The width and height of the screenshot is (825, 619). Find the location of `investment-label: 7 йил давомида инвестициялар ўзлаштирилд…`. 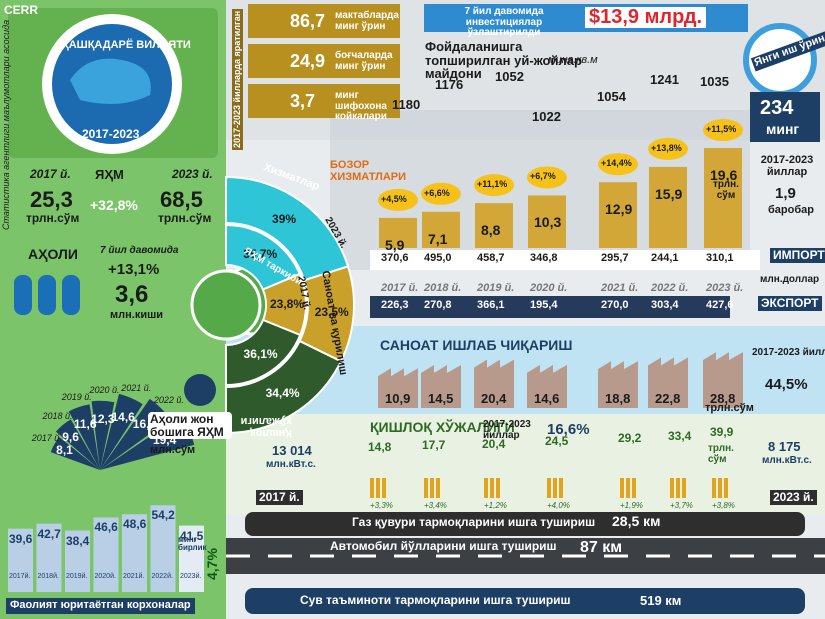

investment-label: 7 йил давомида инвестициялар ўзлаштирилд… is located at coordinates (504, 22).